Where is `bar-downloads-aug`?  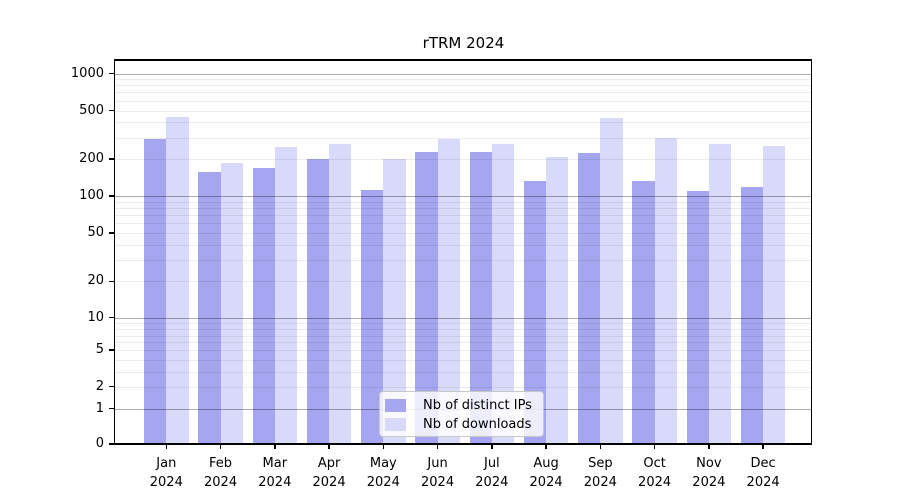 bar-downloads-aug is located at coordinates (557, 300).